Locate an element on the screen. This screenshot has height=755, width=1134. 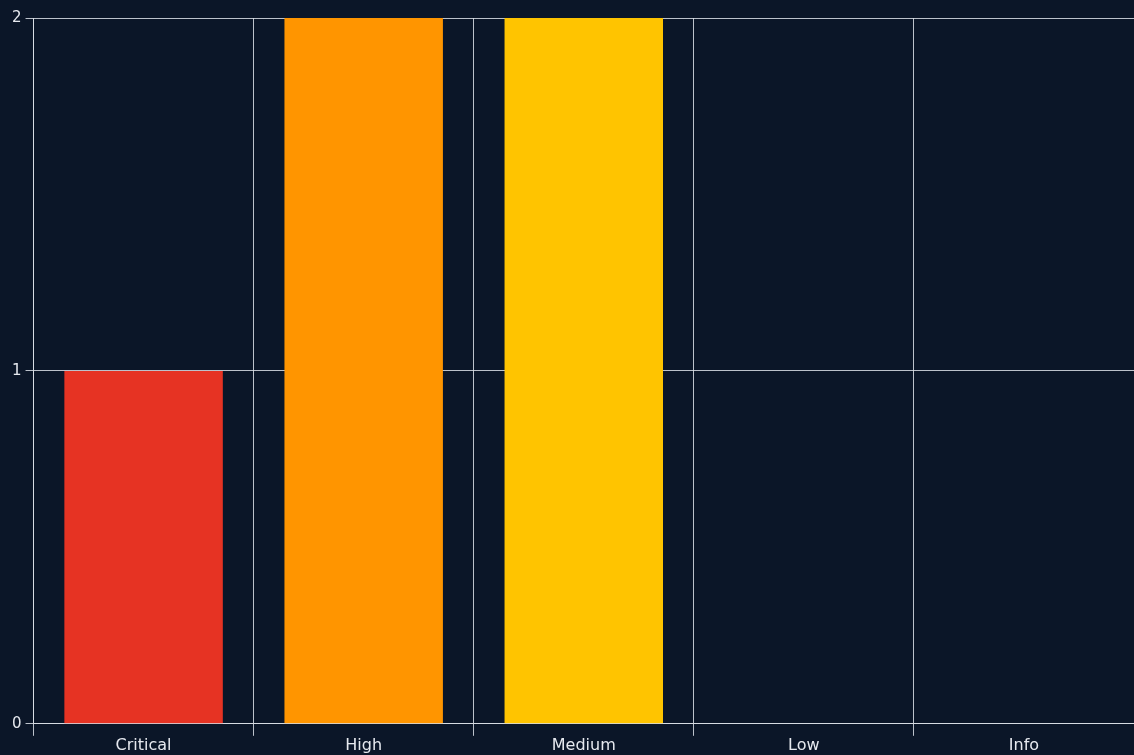
x-tick-label: High is located at coordinates (364, 744).